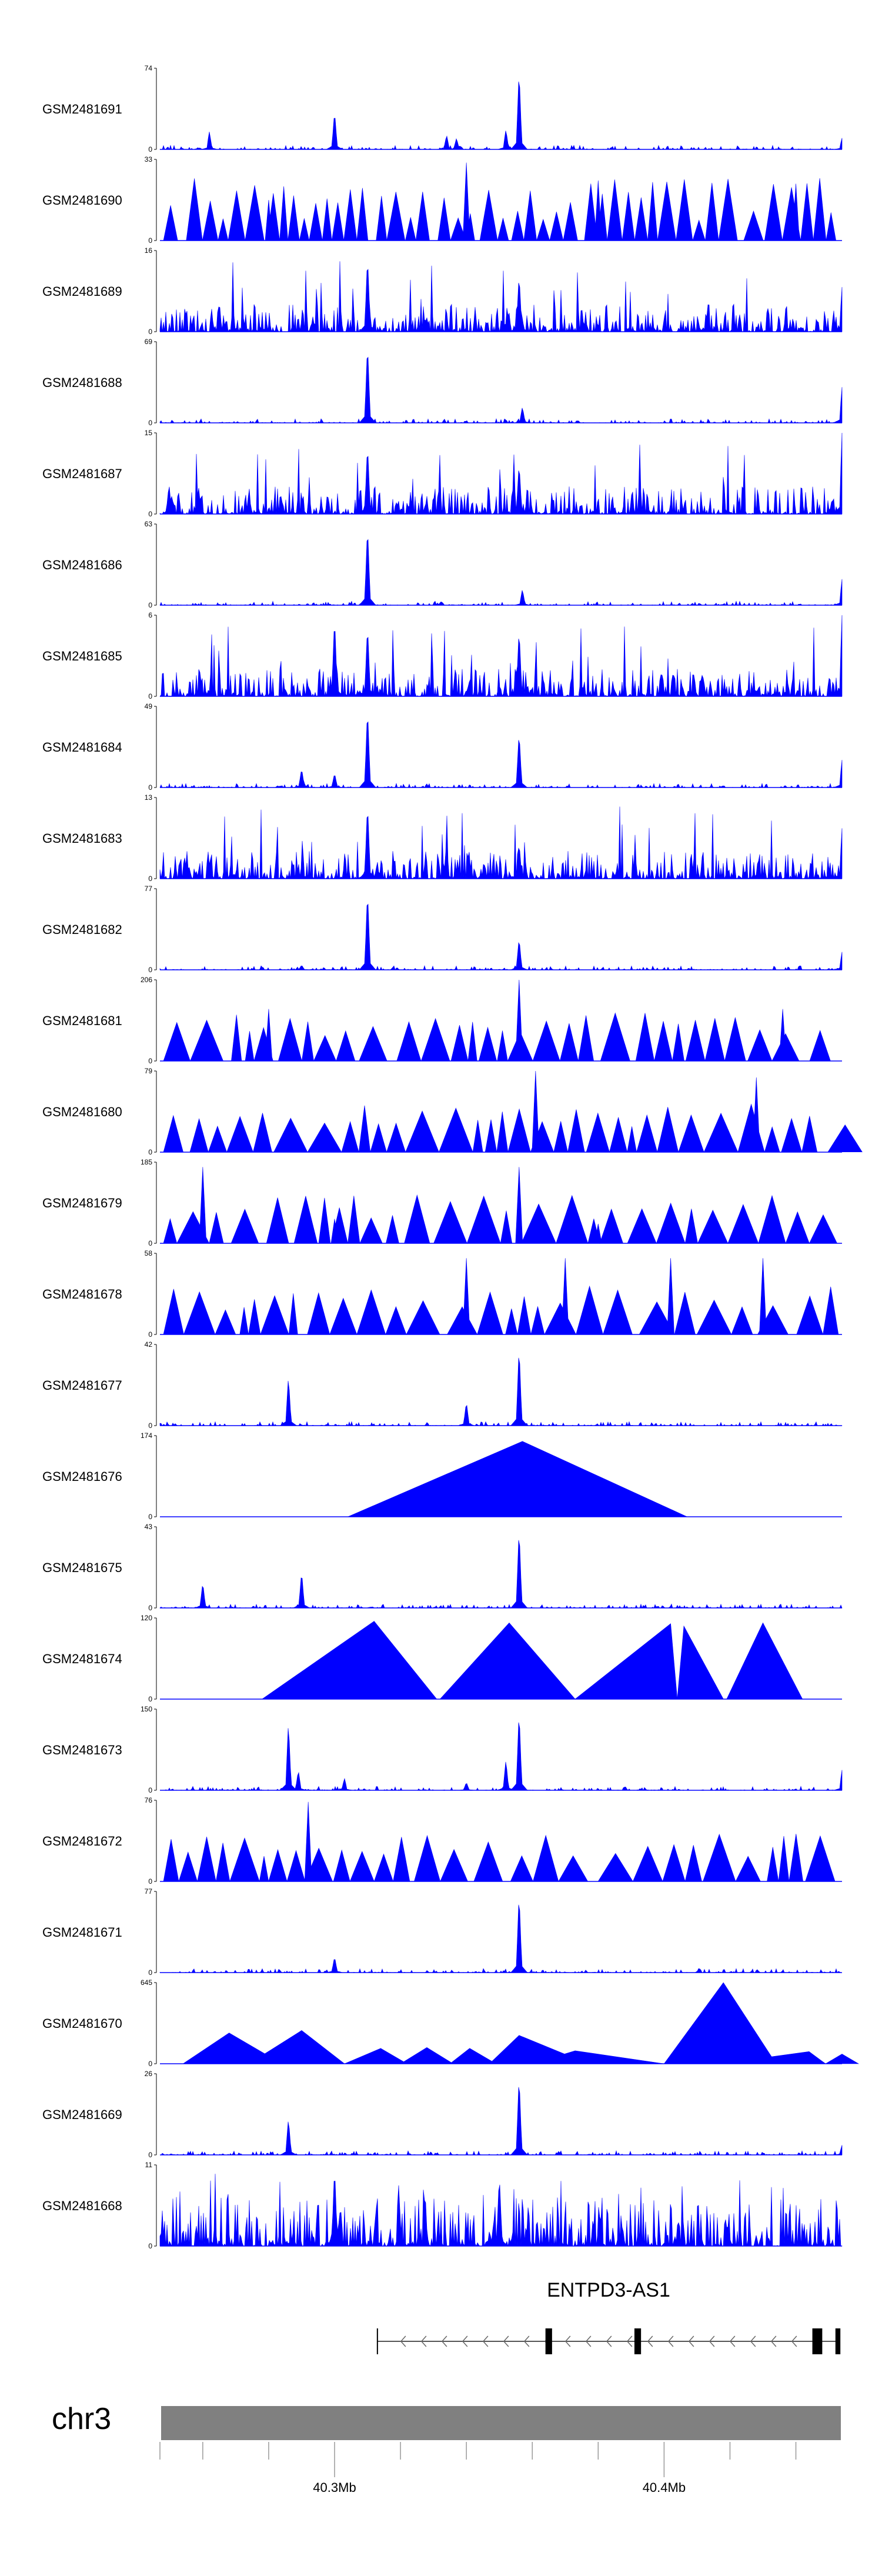 Image resolution: width=882 pixels, height=2576 pixels. What do you see at coordinates (82, 565) in the screenshot?
I see `track-label: GSM2481686` at bounding box center [82, 565].